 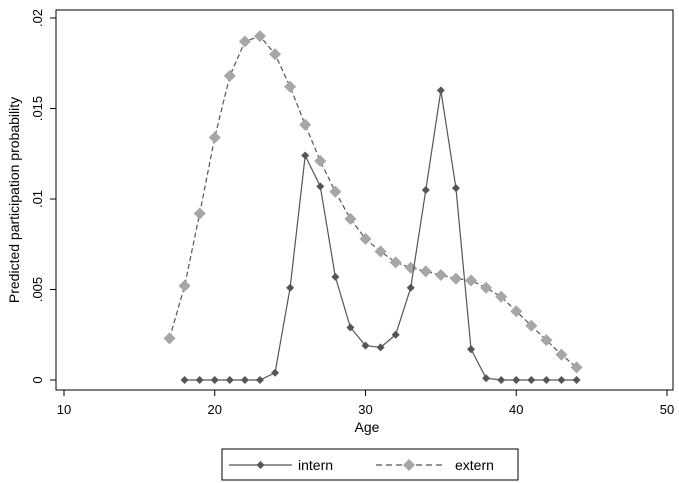 I want to click on legend: intern extern, so click(x=370, y=464).